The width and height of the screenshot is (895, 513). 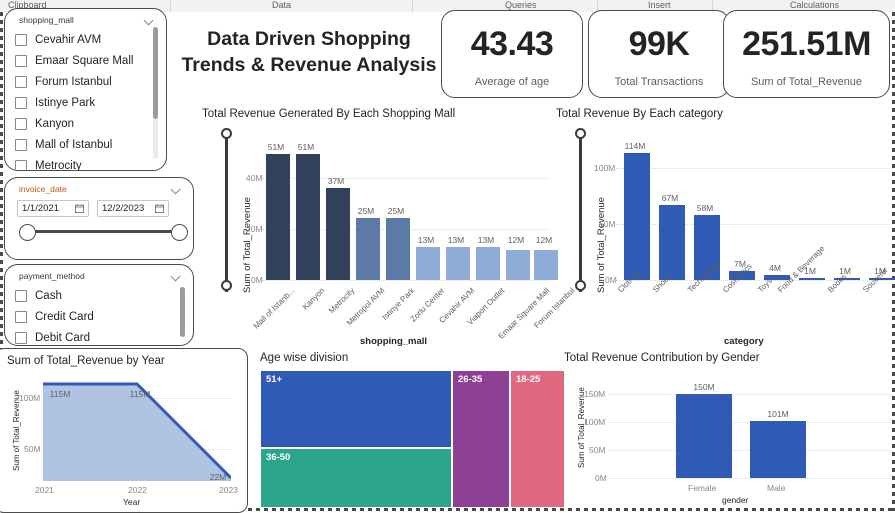 What do you see at coordinates (97, 316) in the screenshot?
I see `slicer-item-credit-card: Credit Card` at bounding box center [97, 316].